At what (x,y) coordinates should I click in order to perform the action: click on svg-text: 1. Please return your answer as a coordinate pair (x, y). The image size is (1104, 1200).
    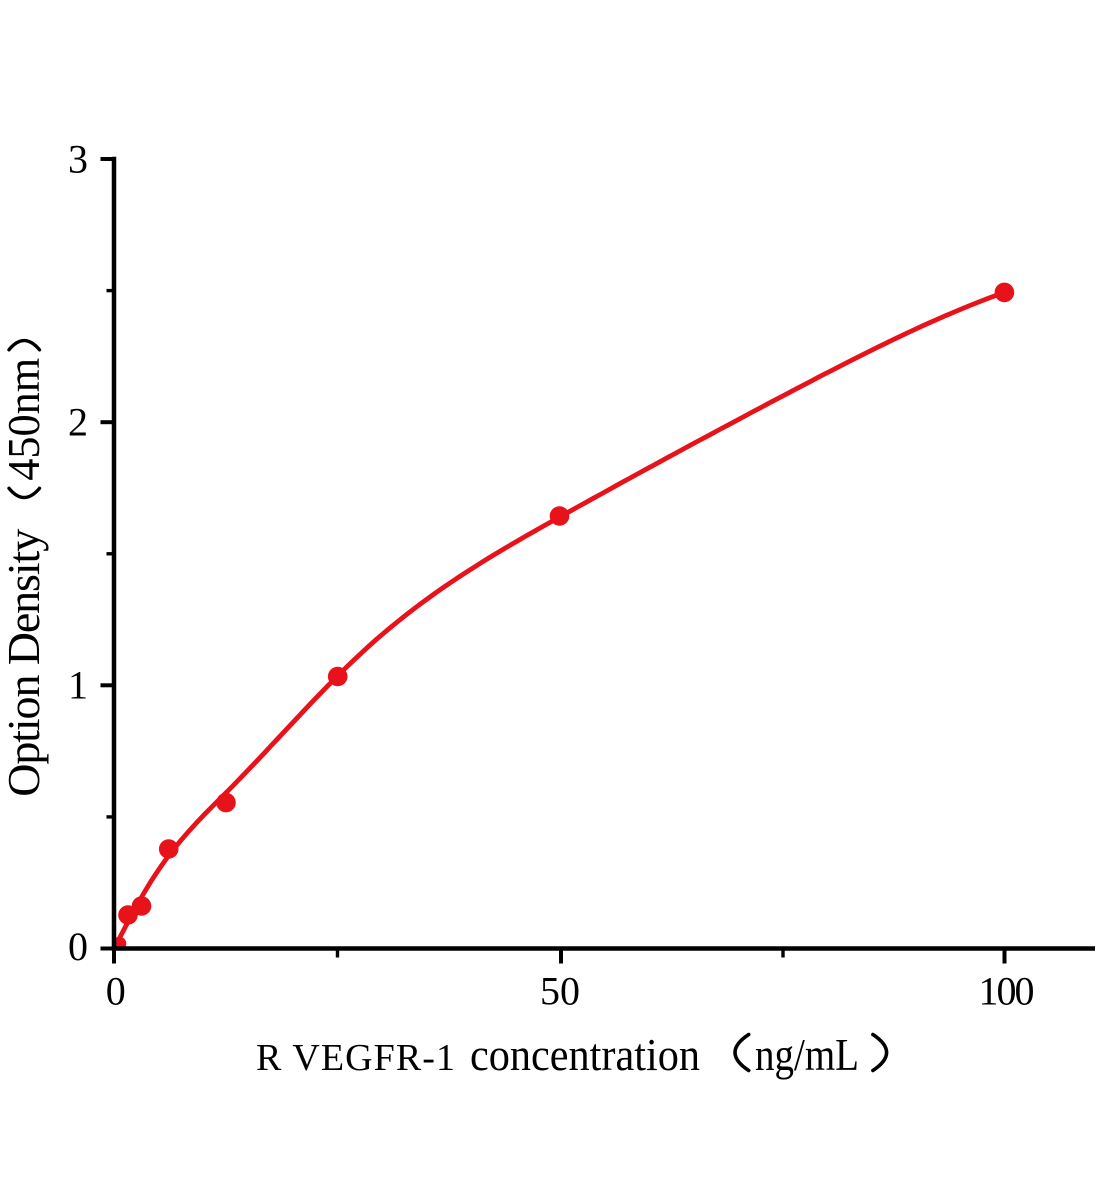
    Looking at the image, I should click on (78, 685).